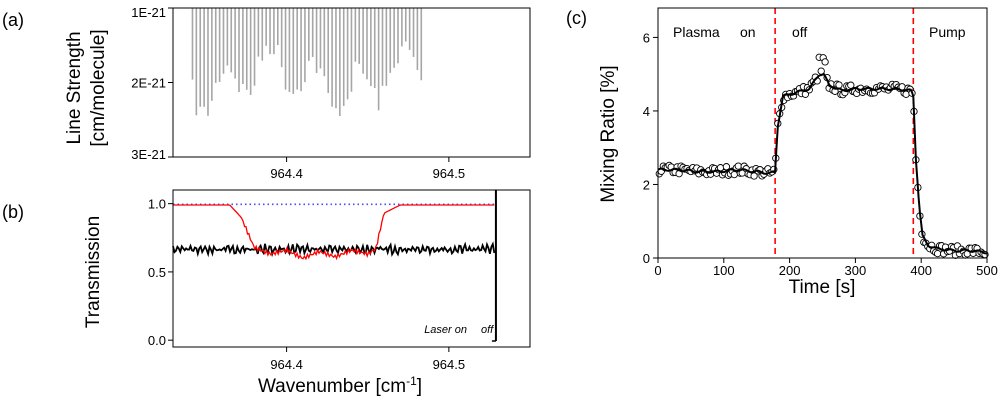  Describe the element at coordinates (576, 18) in the screenshot. I see `panel-c-label: (c)` at that location.